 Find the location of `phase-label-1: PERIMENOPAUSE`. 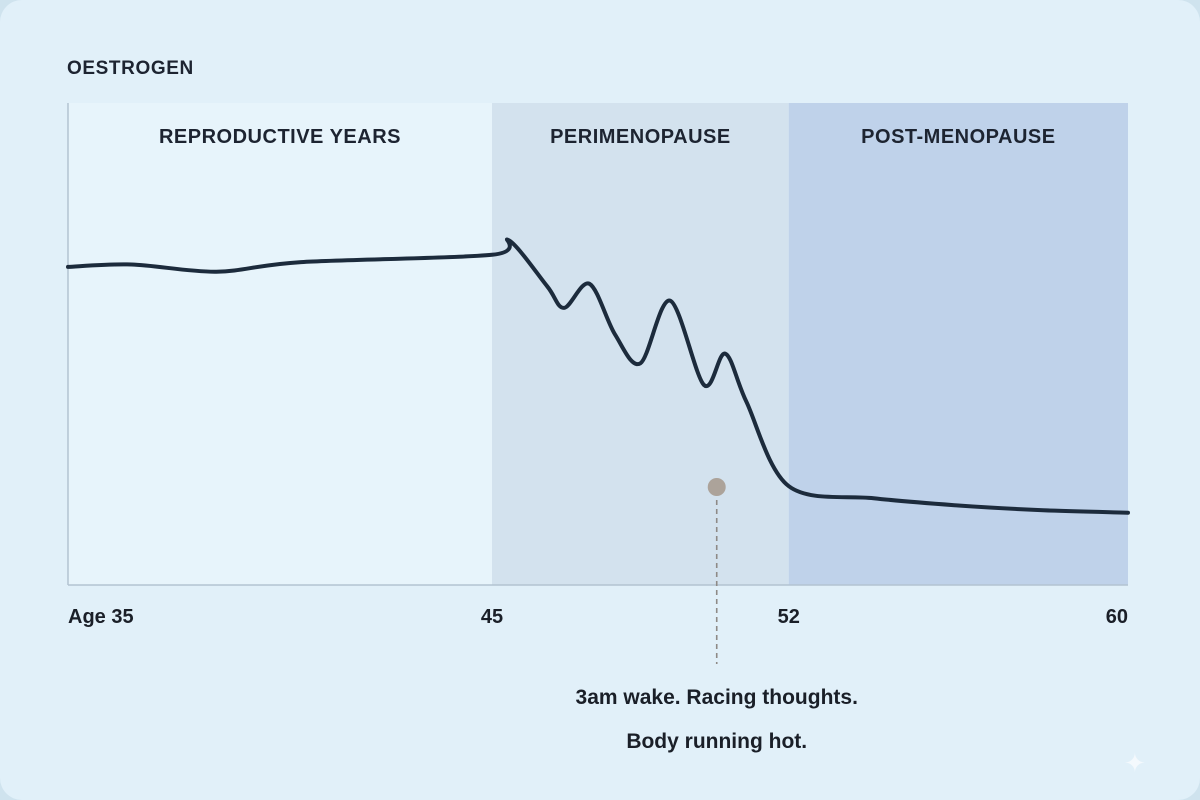

phase-label-1: PERIMENOPAUSE is located at coordinates (640, 137).